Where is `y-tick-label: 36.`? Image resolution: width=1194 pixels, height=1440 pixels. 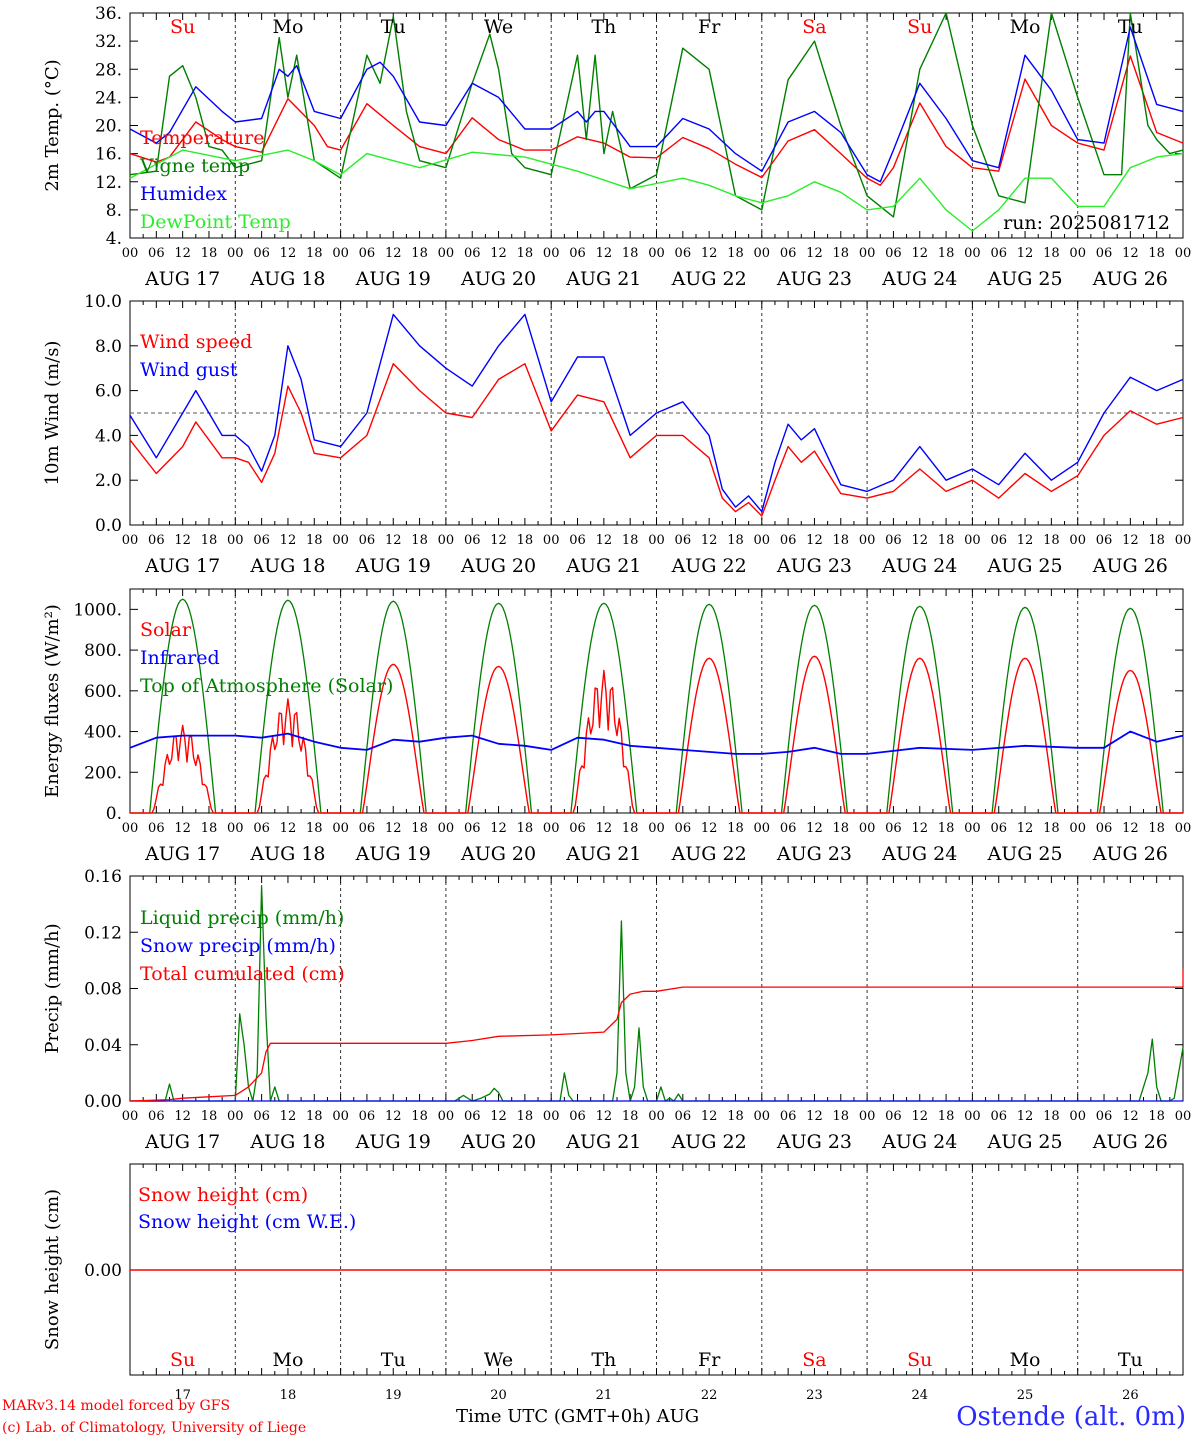 y-tick-label: 36. is located at coordinates (108, 14).